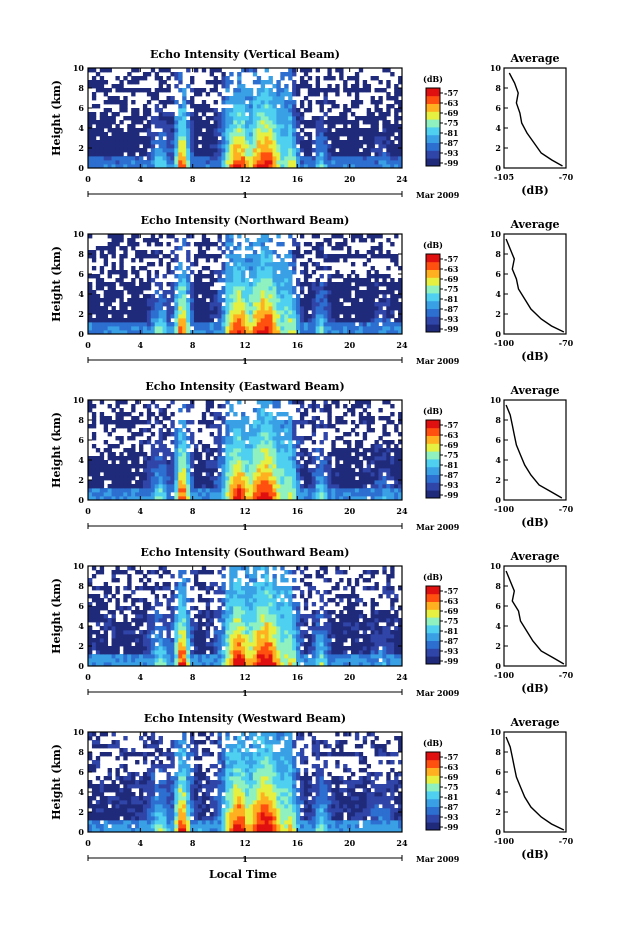 Image resolution: width=617 pixels, height=929 pixels. What do you see at coordinates (81, 500) in the screenshot?
I see `y-tick-label: 0` at bounding box center [81, 500].